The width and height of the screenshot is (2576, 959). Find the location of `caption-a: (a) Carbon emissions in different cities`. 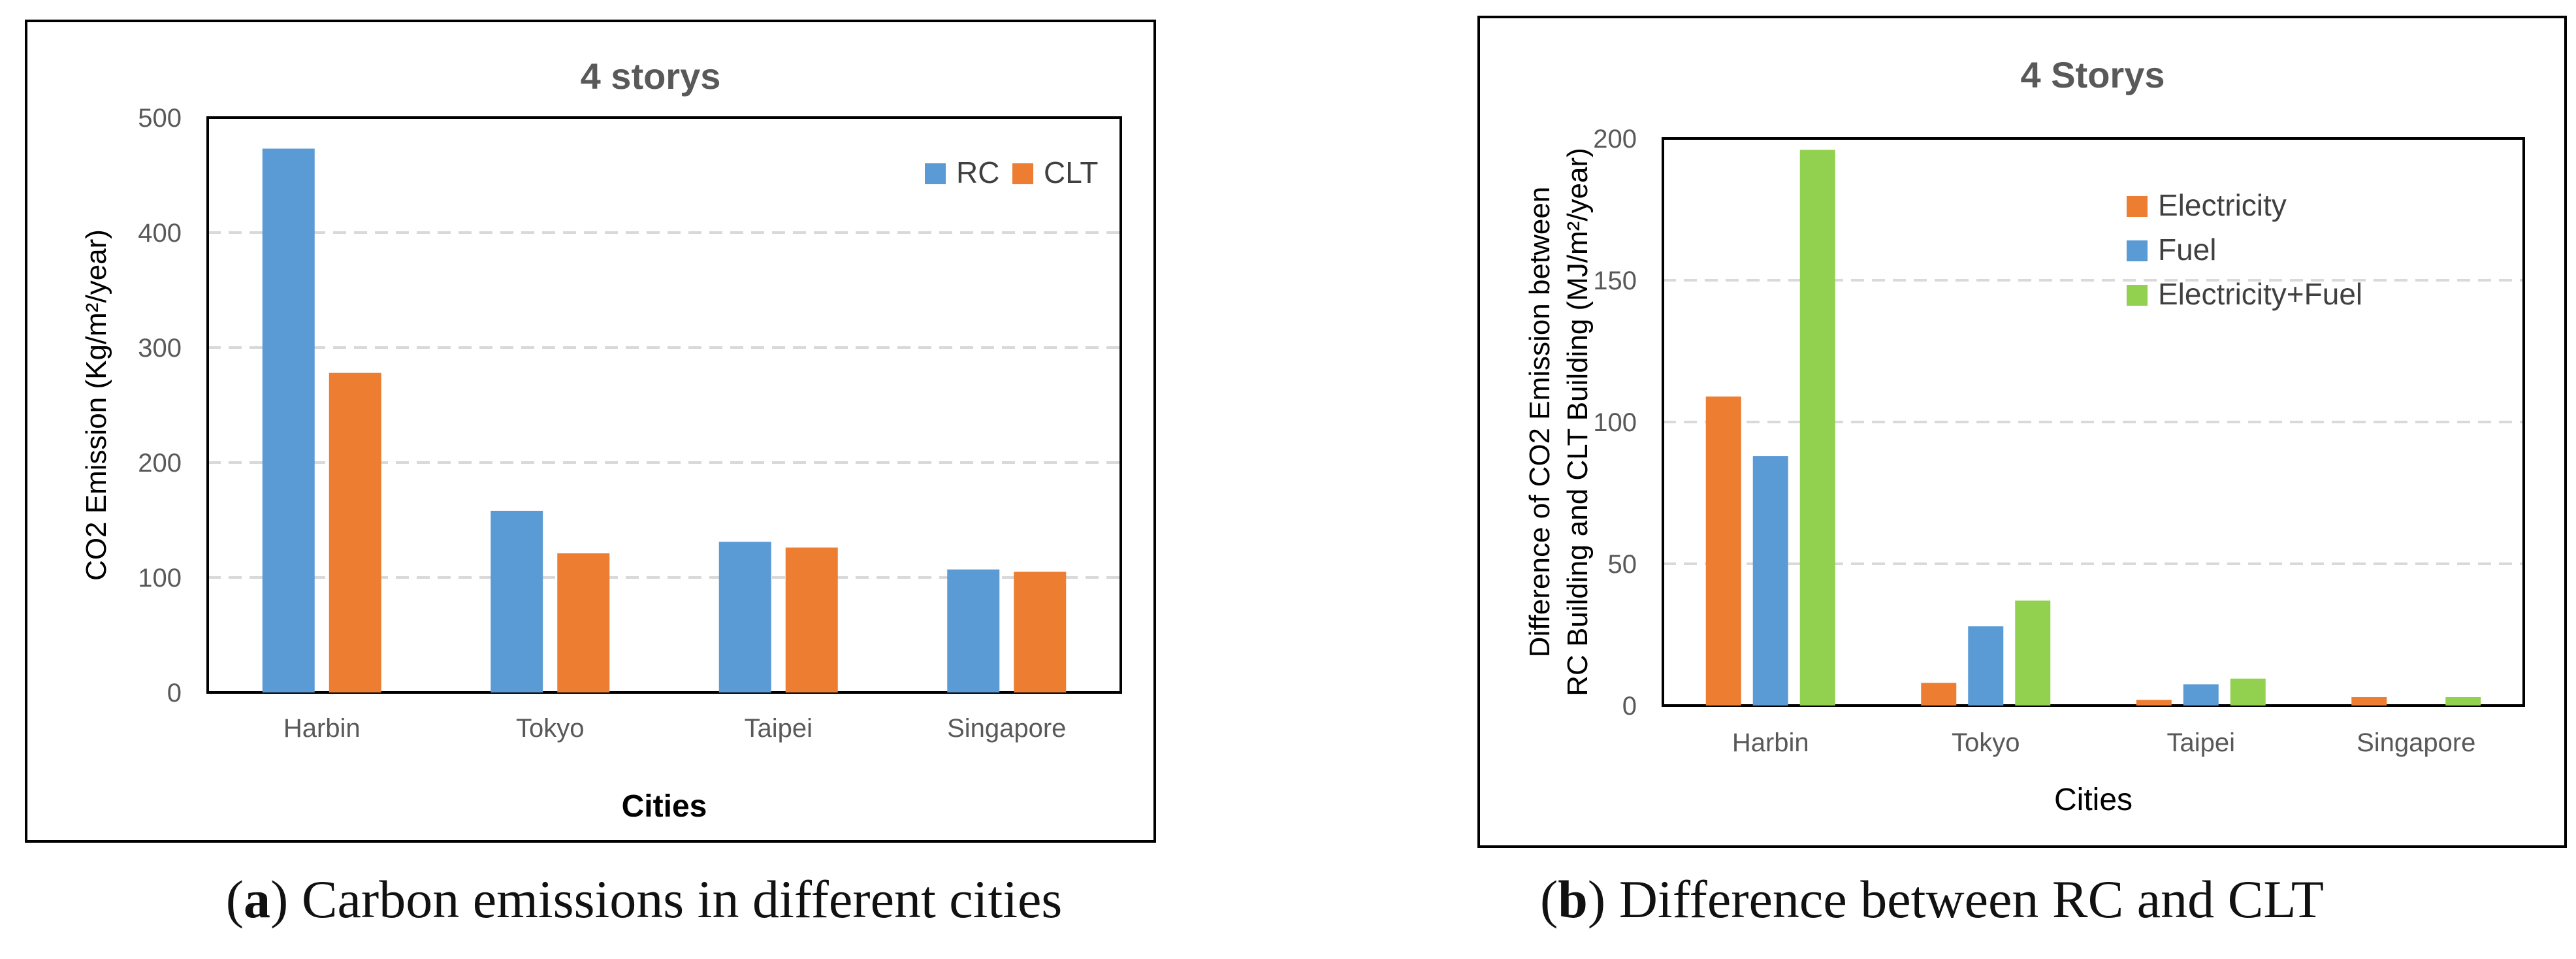

caption-a: (a) Carbon emissions in different cities is located at coordinates (644, 899).